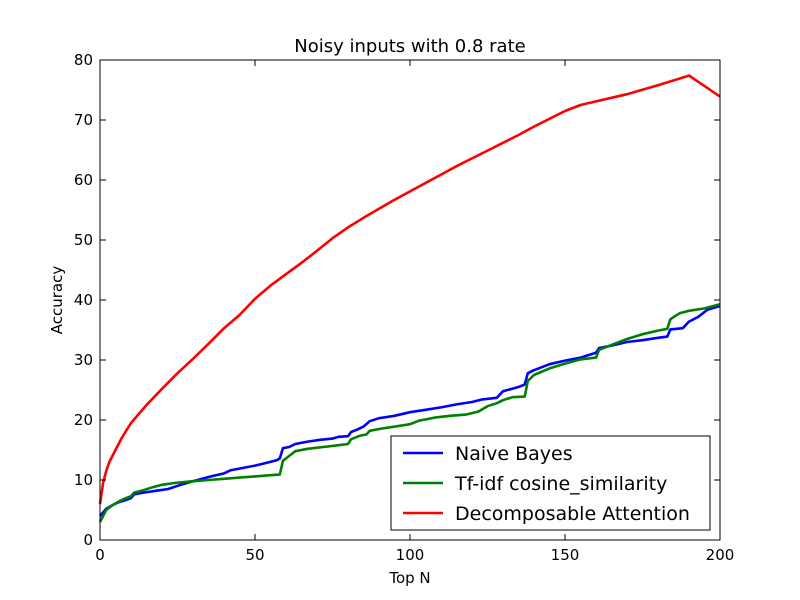  What do you see at coordinates (88, 540) in the screenshot?
I see `y-tick-label: 0` at bounding box center [88, 540].